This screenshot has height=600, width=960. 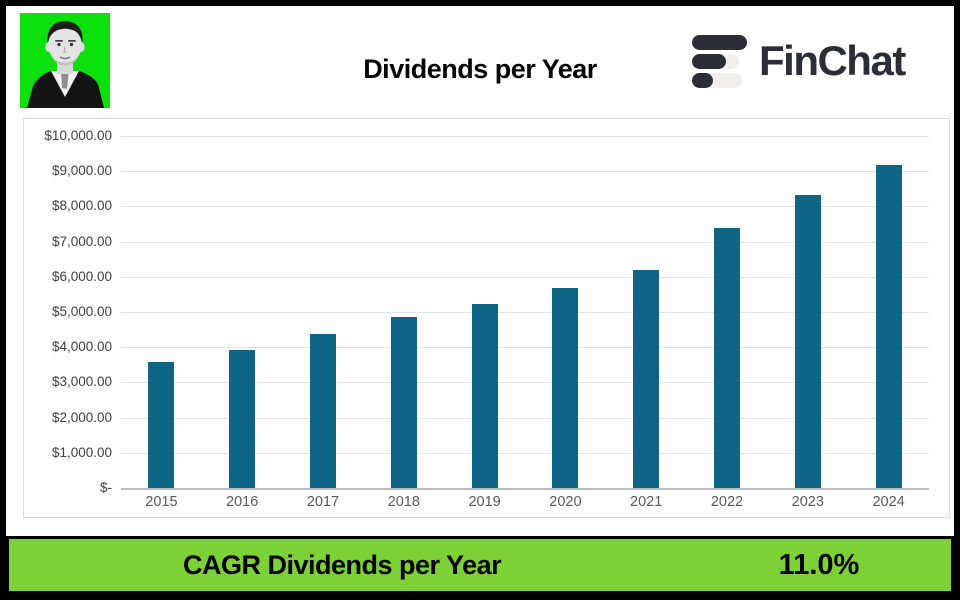 I want to click on x-axis-label: 2024, so click(x=888, y=502).